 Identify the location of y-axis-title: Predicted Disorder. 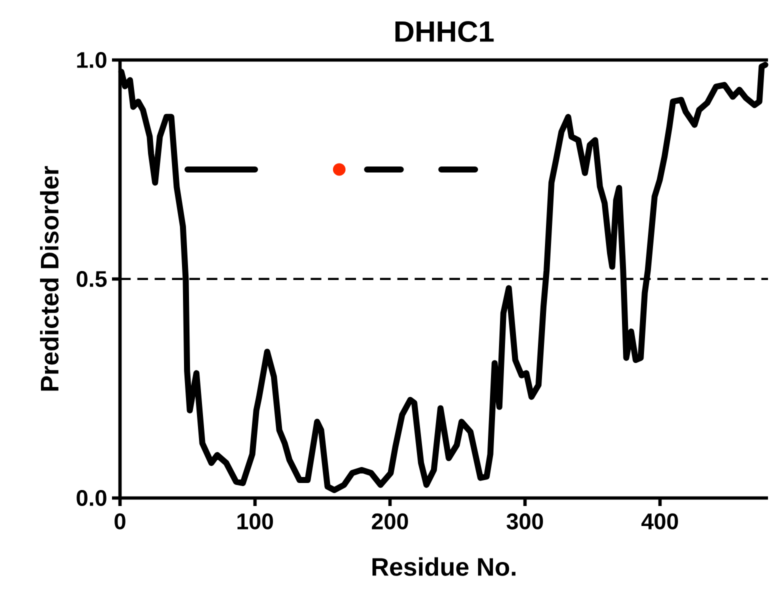
(49, 278).